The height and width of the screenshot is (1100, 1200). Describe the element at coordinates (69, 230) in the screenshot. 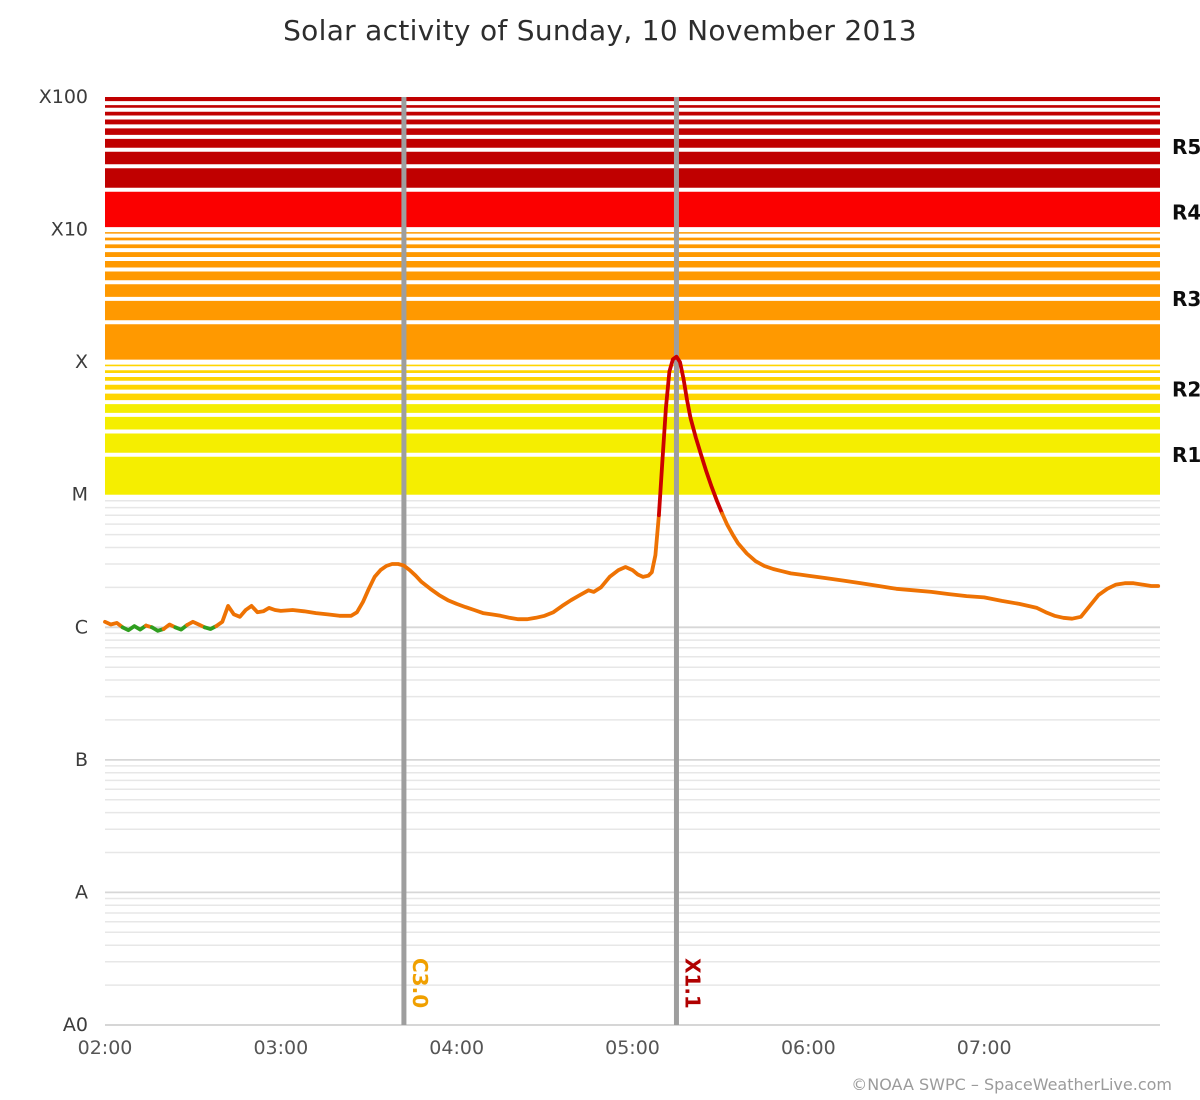

I see `y-axis-label-x10: X10` at that location.